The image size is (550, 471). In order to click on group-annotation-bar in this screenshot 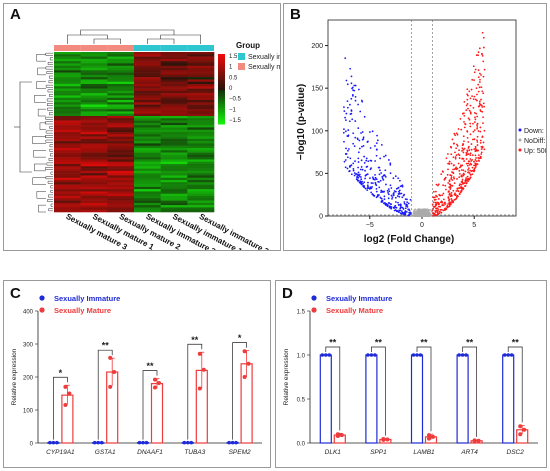, I will do `click(134, 48)`.